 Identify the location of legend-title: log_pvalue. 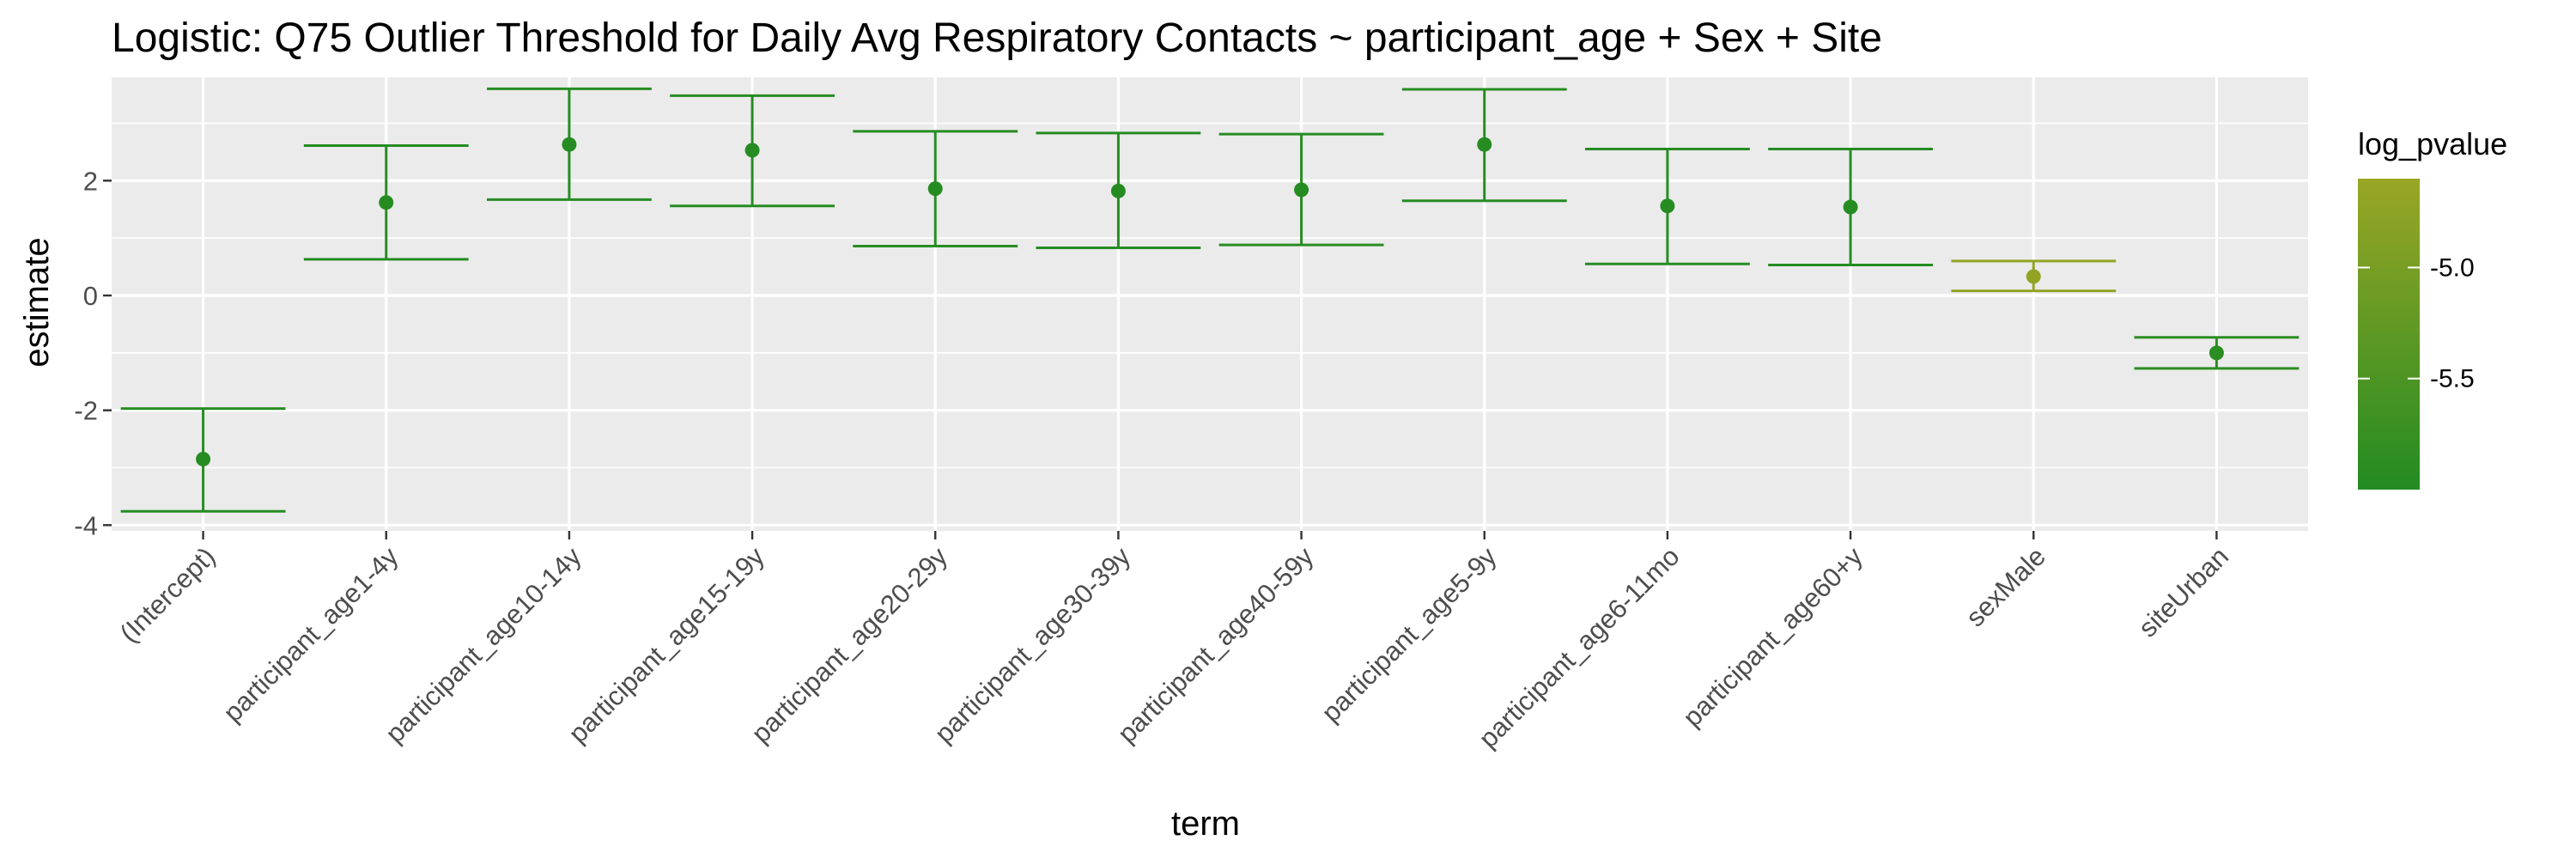
(2433, 144).